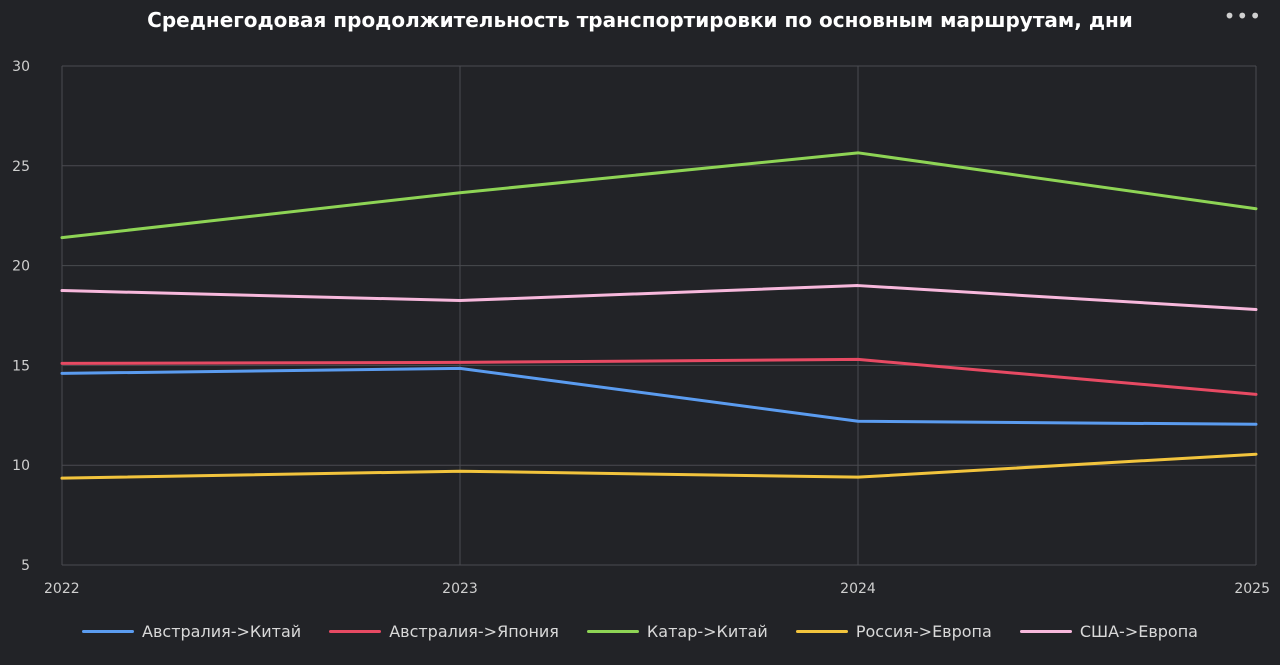 The height and width of the screenshot is (665, 1280). I want to click on legend-item-1: Австралия->Япония, so click(444, 631).